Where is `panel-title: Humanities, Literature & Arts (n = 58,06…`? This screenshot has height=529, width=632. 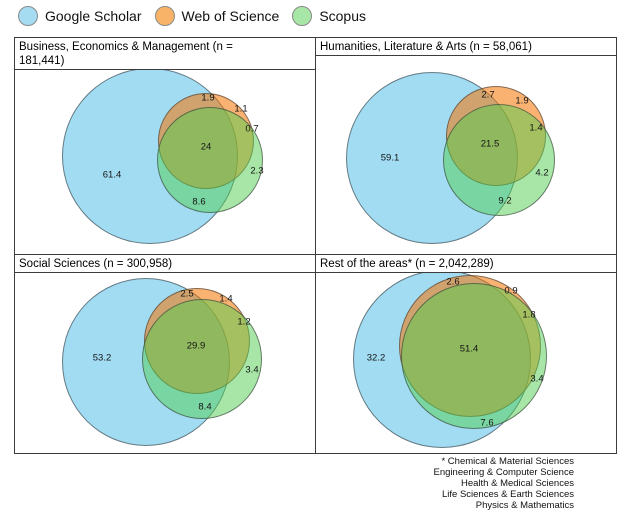
panel-title: Humanities, Literature & Arts (n = 58,06… is located at coordinates (466, 47).